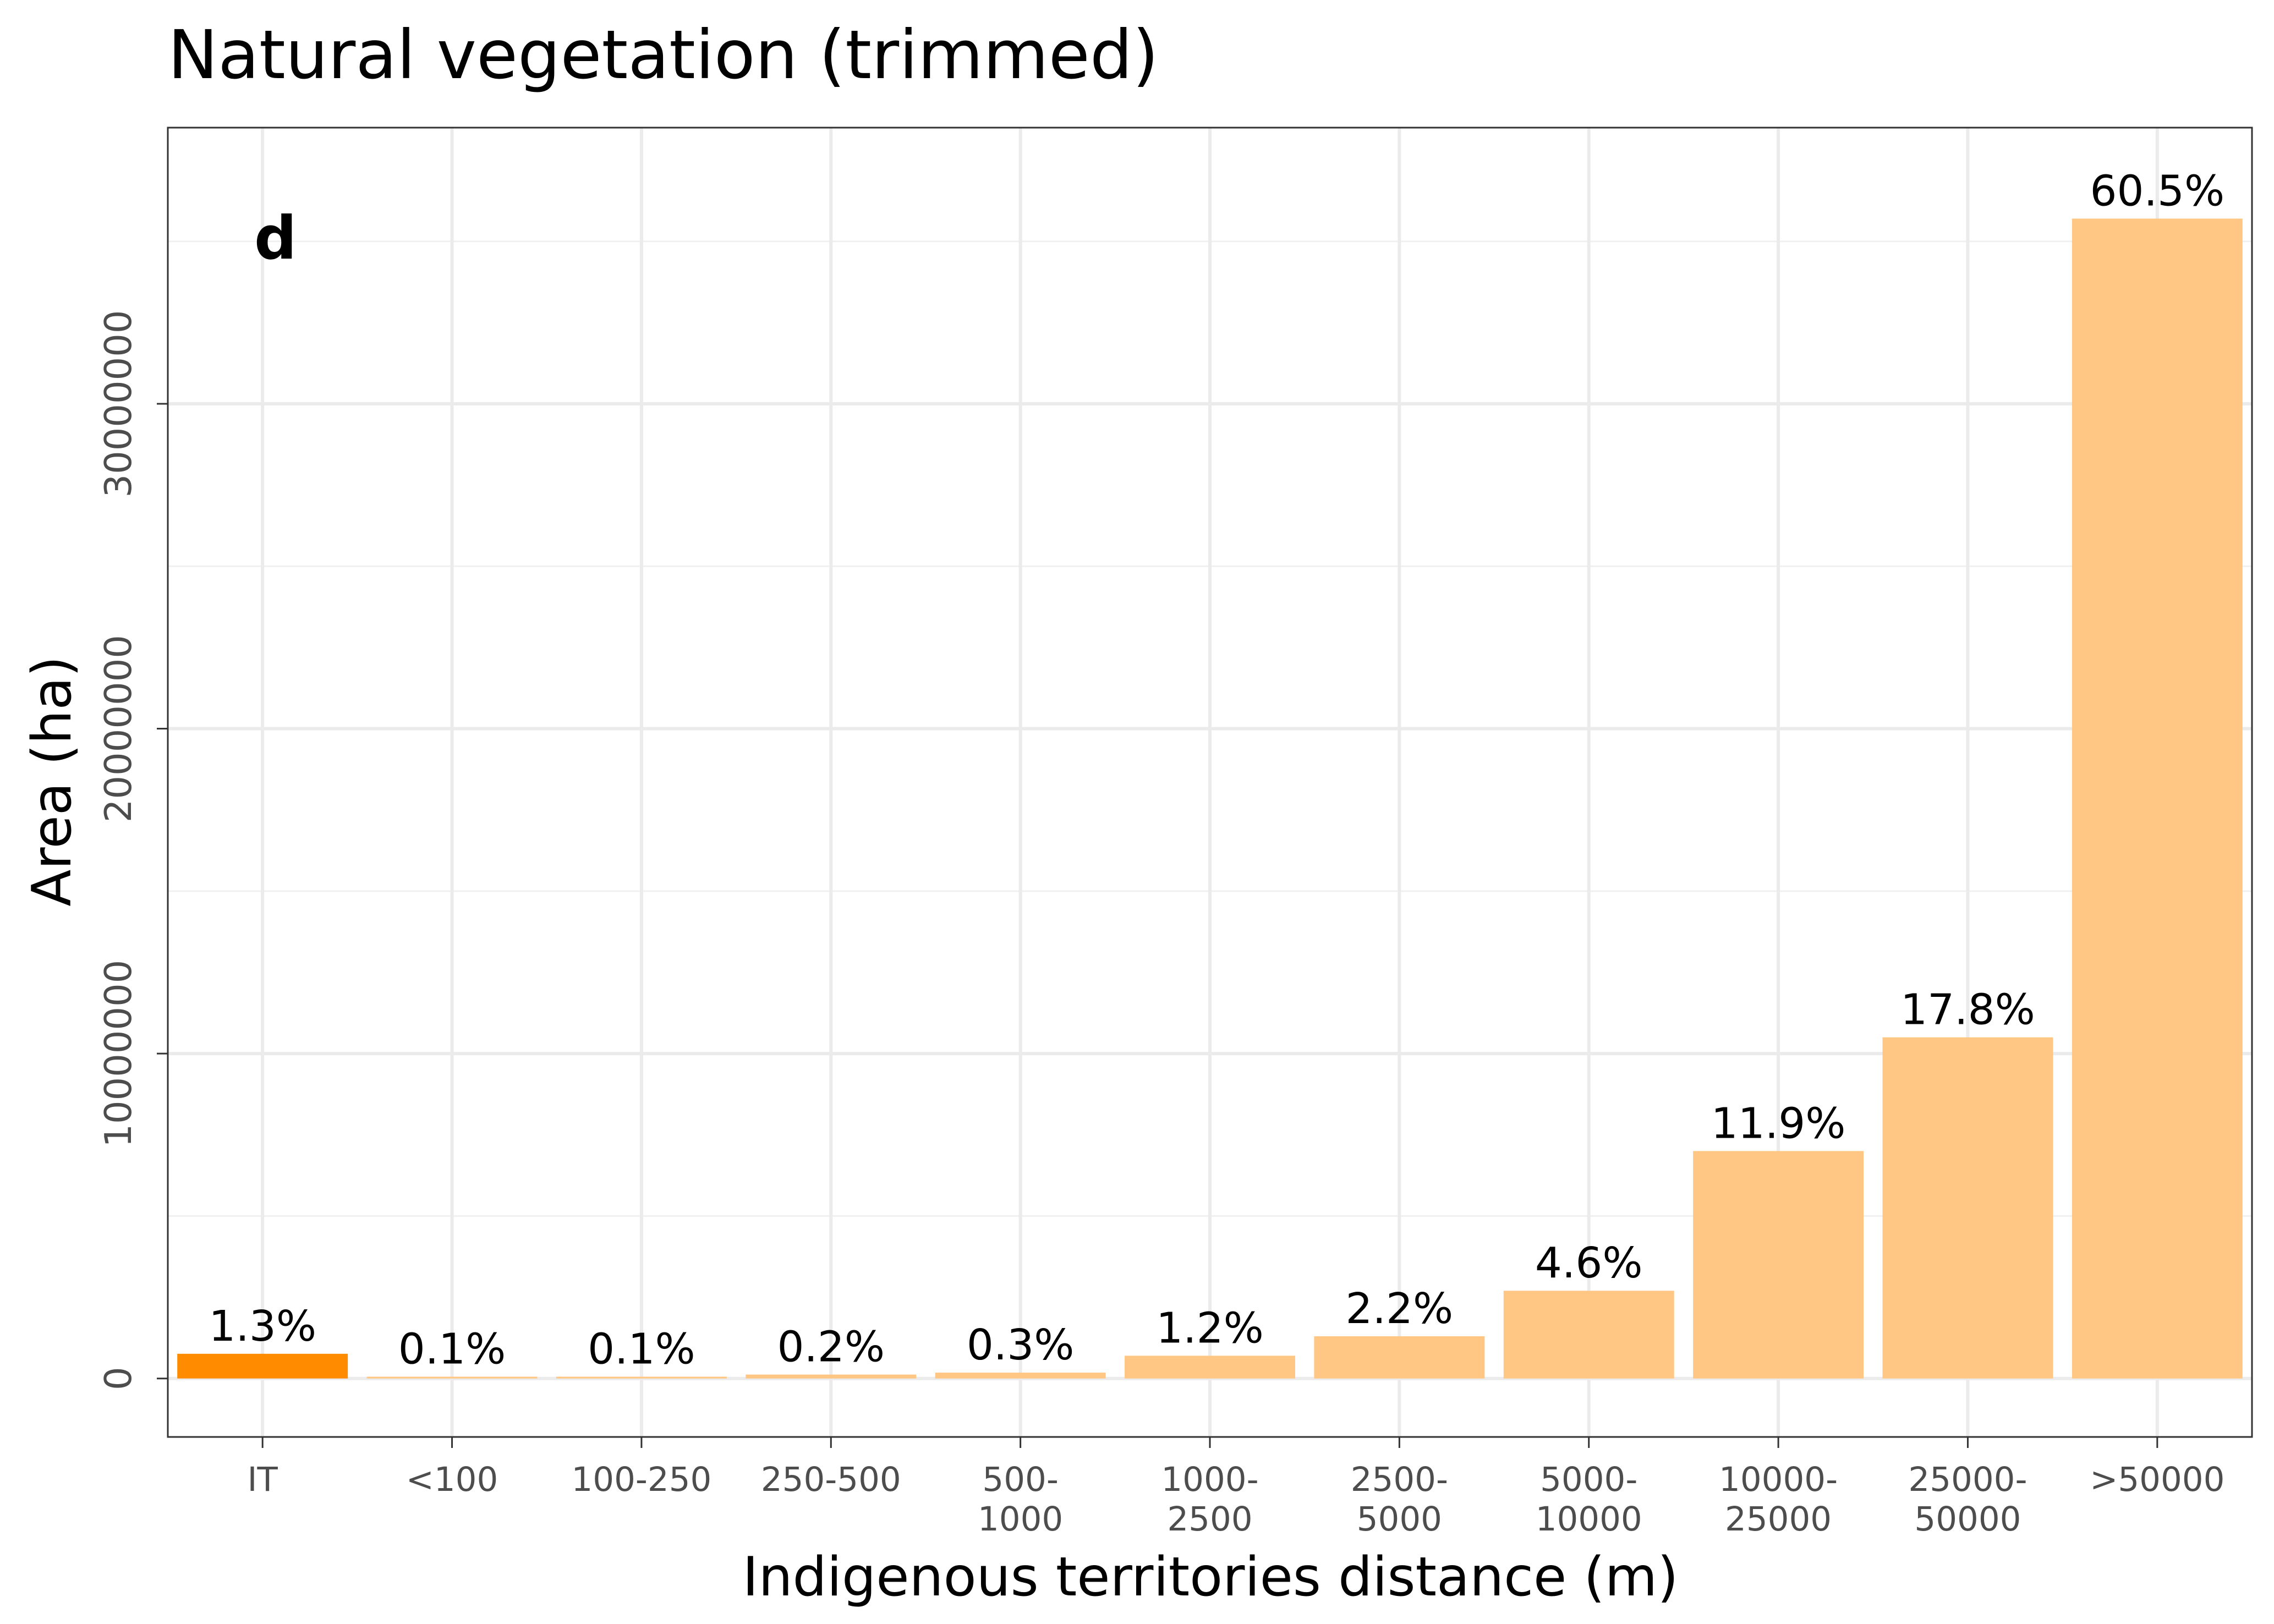 Image resolution: width=2274 pixels, height=1624 pixels. I want to click on x-tick-label-6: 2500-5000, so click(1399, 1499).